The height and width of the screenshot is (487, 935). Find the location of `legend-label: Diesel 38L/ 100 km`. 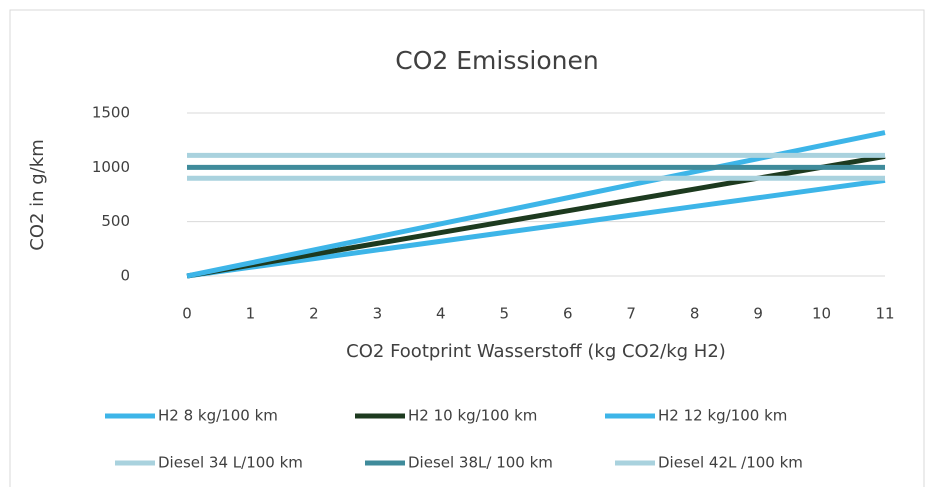

legend-label: Diesel 38L/ 100 km is located at coordinates (480, 463).